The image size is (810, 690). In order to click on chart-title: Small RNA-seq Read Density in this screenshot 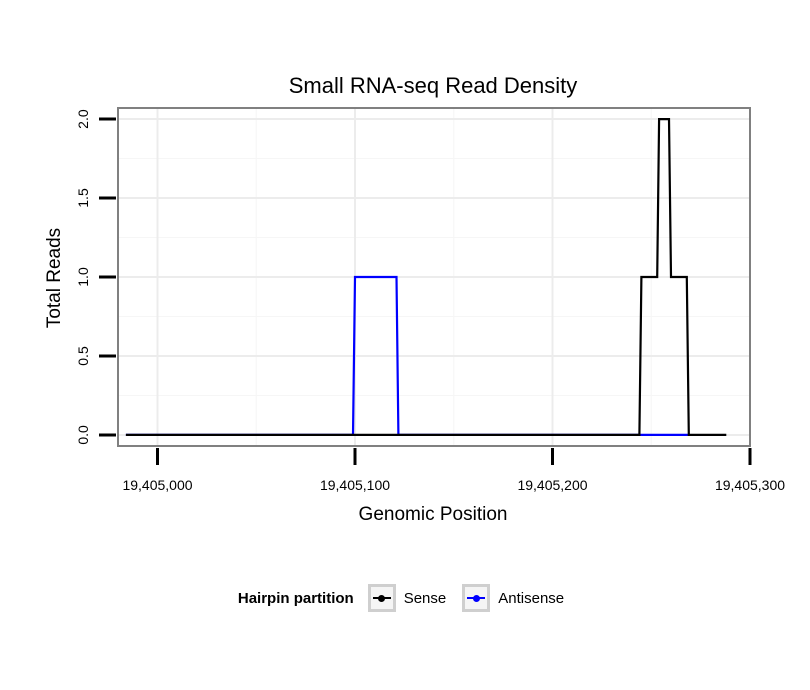, I will do `click(433, 85)`.